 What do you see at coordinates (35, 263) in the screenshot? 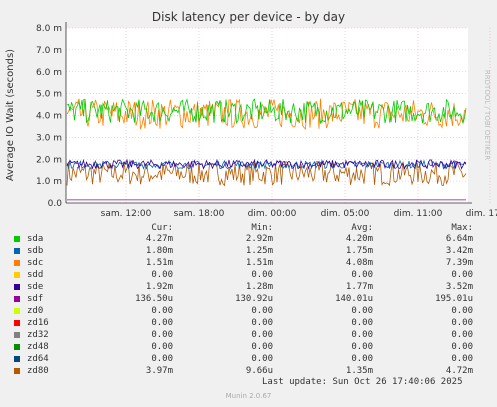
I see `legend-name: sdc` at bounding box center [35, 263].